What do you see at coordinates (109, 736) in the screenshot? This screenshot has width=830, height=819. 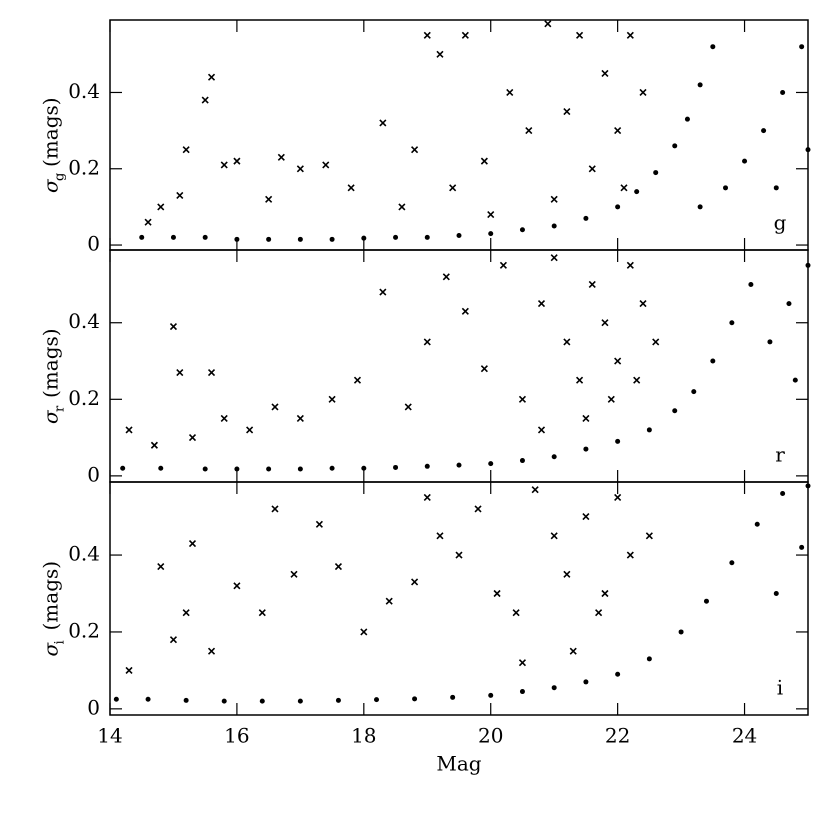 I see `x-tick-label: 14` at bounding box center [109, 736].